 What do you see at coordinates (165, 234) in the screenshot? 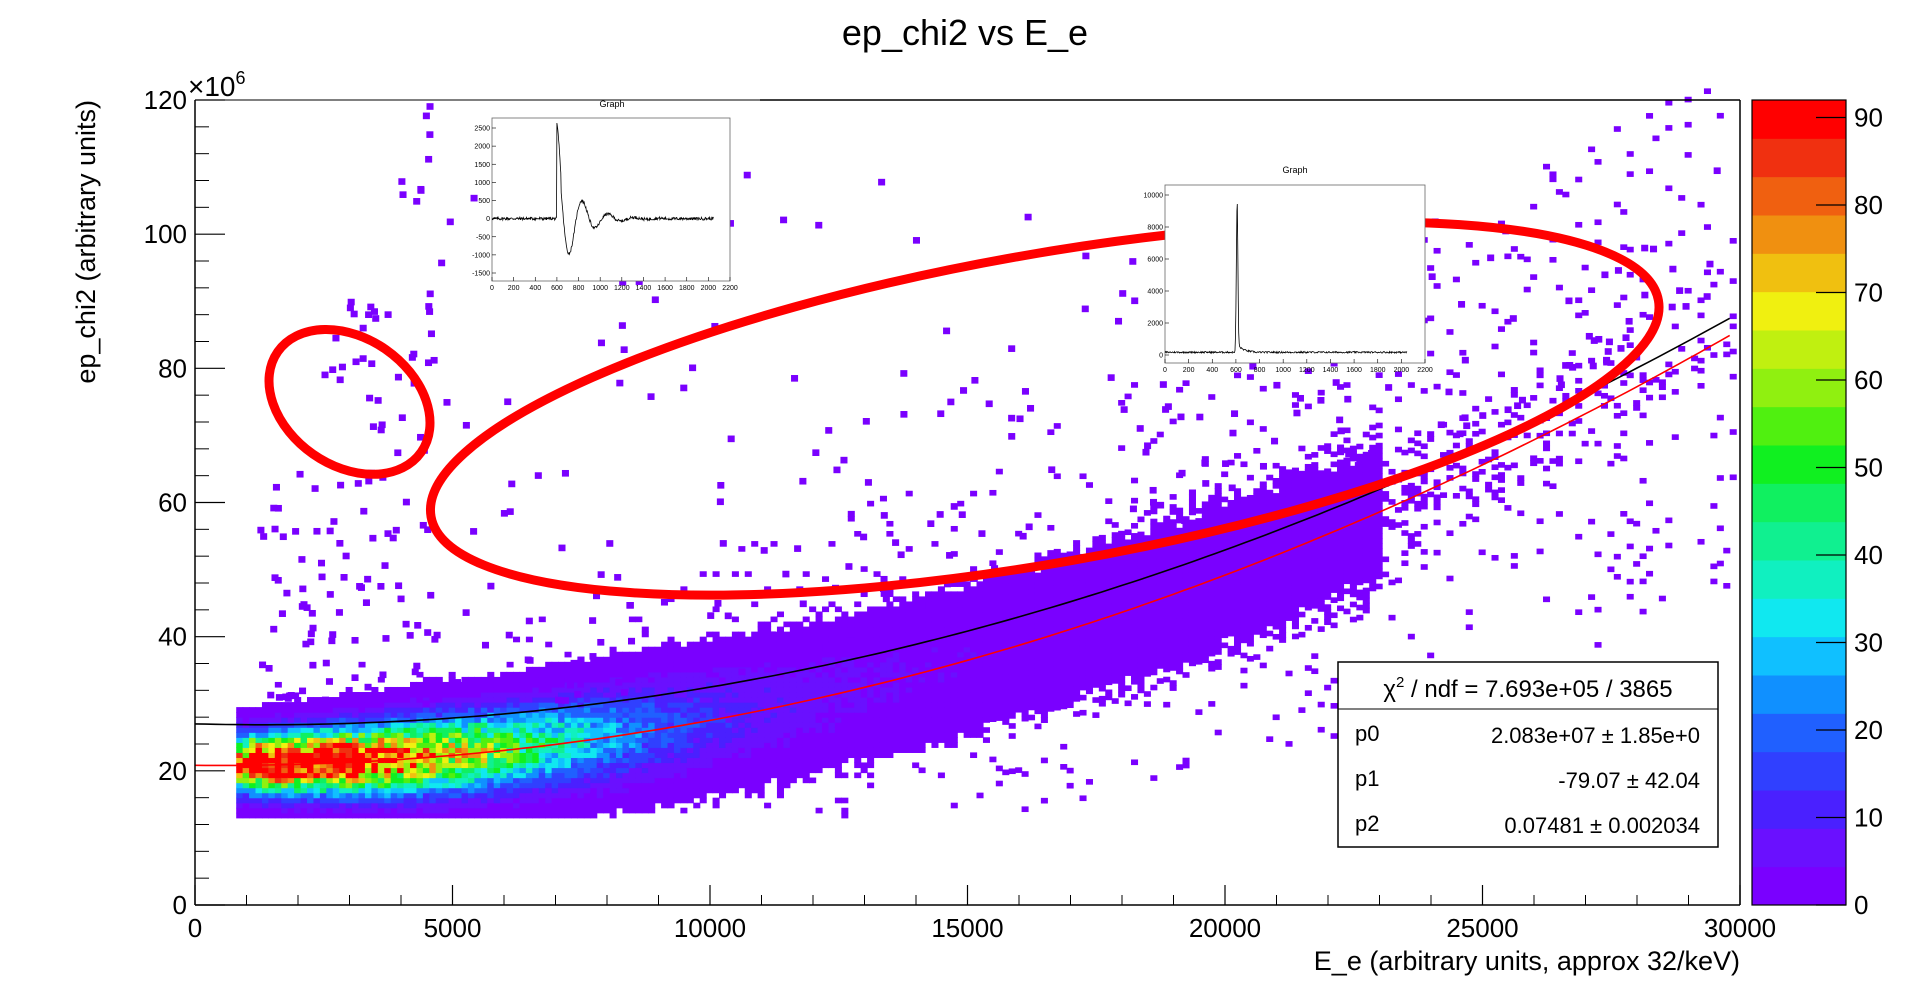
I see `y-tick-label: 100` at bounding box center [165, 234].